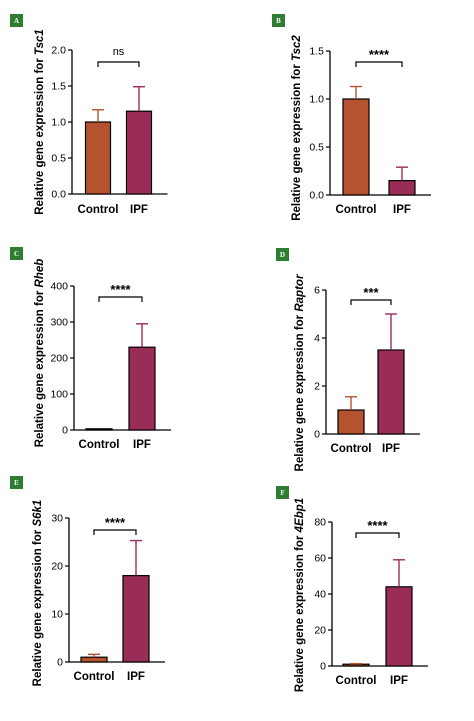  Describe the element at coordinates (59, 359) in the screenshot. I see `y-tick-label: 200` at that location.